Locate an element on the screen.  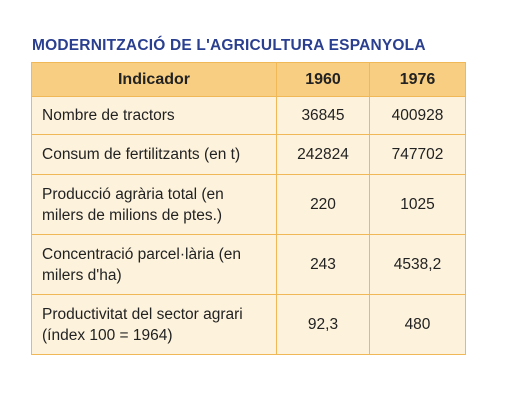
value-1976-cell: 480 is located at coordinates (417, 324).